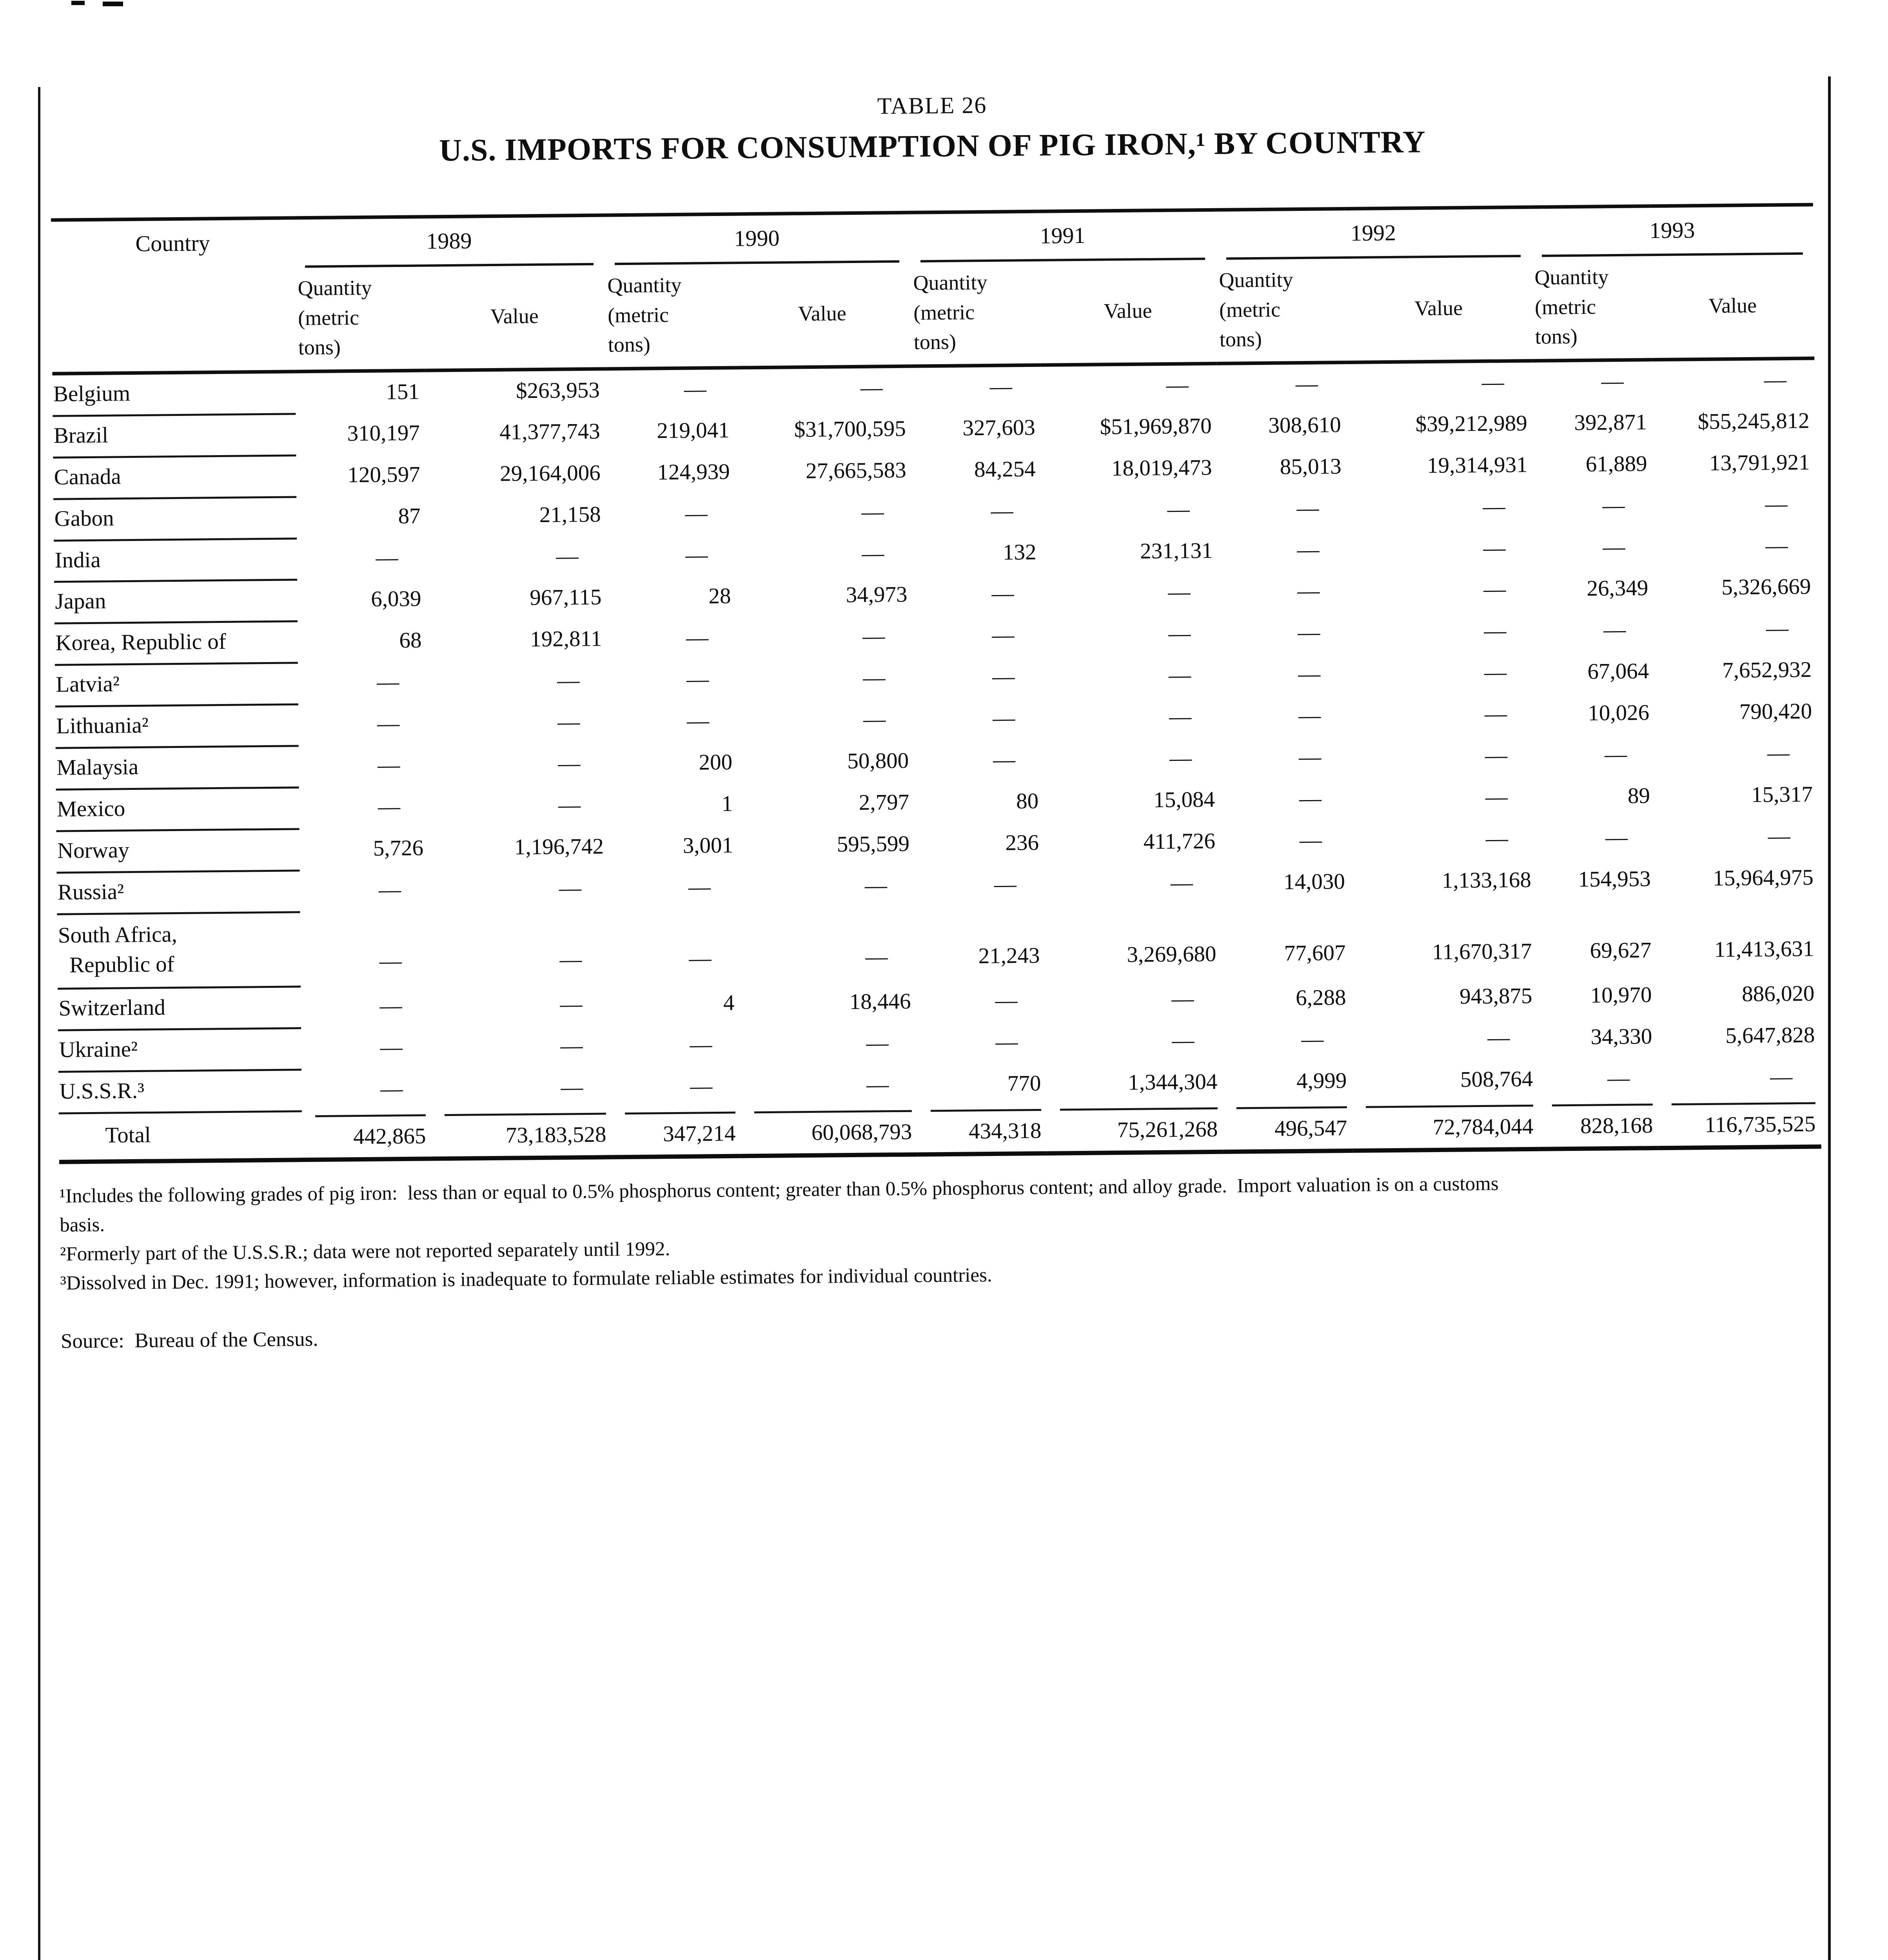 The width and height of the screenshot is (1888, 1960). I want to click on data-cell: 790,420, so click(1775, 711).